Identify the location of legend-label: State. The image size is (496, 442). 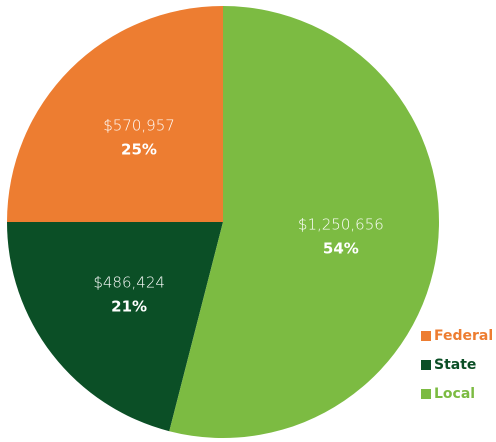
(455, 365).